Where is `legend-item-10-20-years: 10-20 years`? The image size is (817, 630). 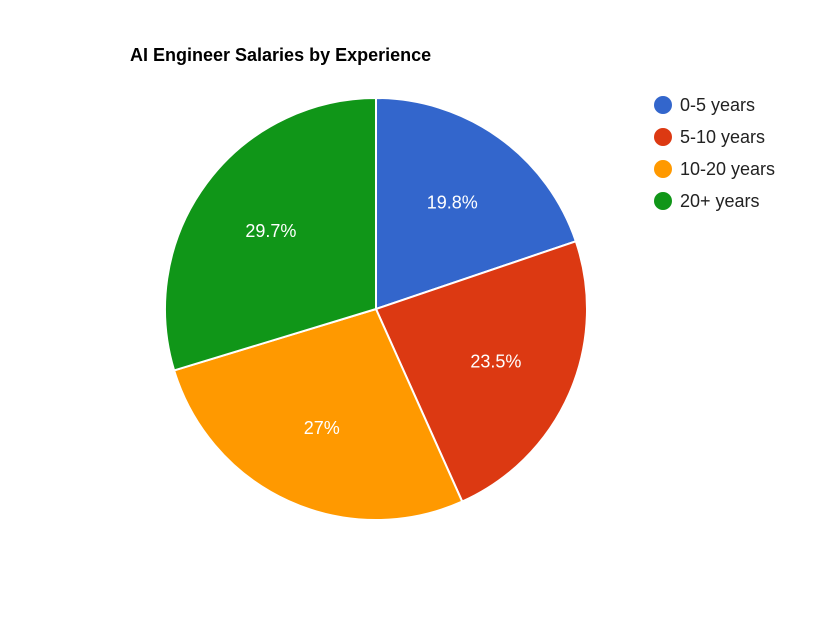 legend-item-10-20-years: 10-20 years is located at coordinates (714, 169).